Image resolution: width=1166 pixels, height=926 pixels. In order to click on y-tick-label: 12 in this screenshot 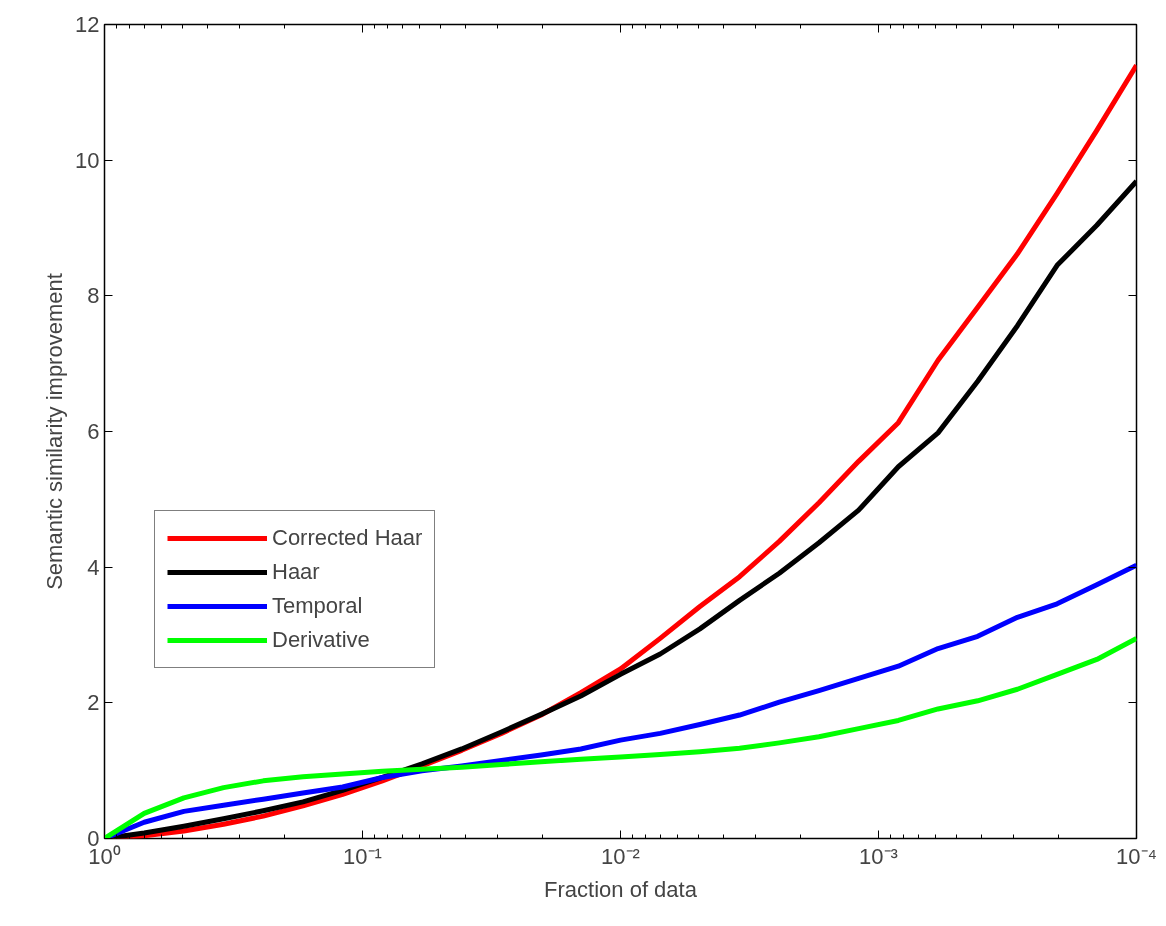, I will do `click(87, 24)`.